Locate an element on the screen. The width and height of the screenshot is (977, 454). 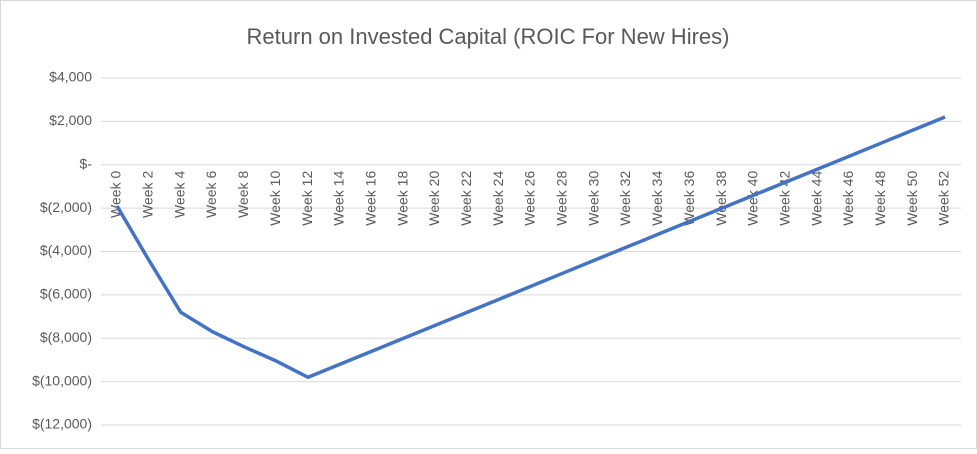
x-tick-label: Week 18 is located at coordinates (402, 198).